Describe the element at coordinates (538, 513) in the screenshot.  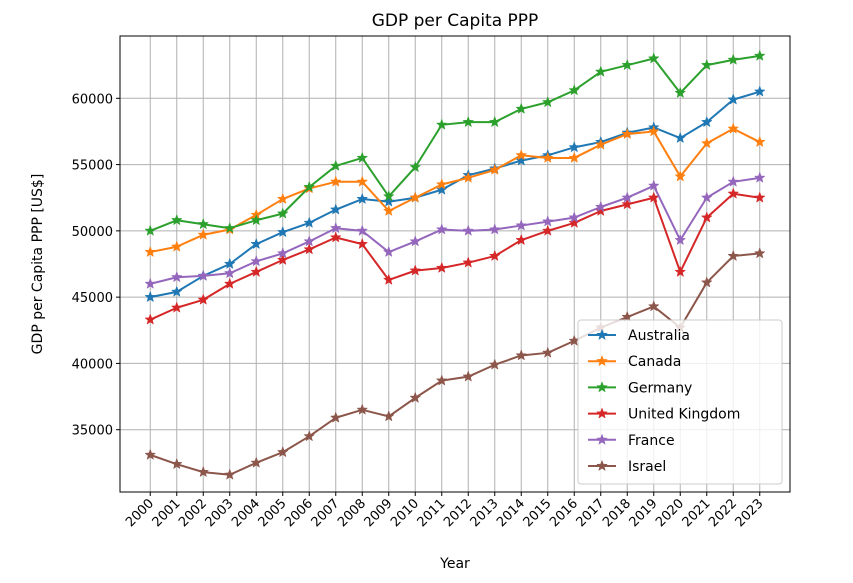
I see `x-tick-label: 2015` at that location.